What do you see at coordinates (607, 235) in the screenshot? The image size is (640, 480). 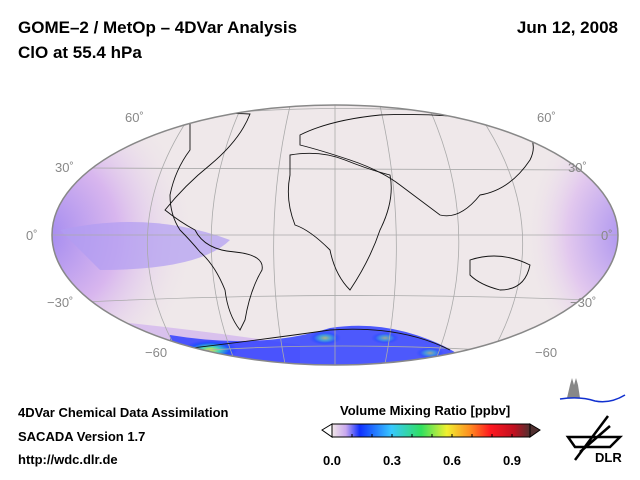 I see `lat-label-right-0: 0˚` at bounding box center [607, 235].